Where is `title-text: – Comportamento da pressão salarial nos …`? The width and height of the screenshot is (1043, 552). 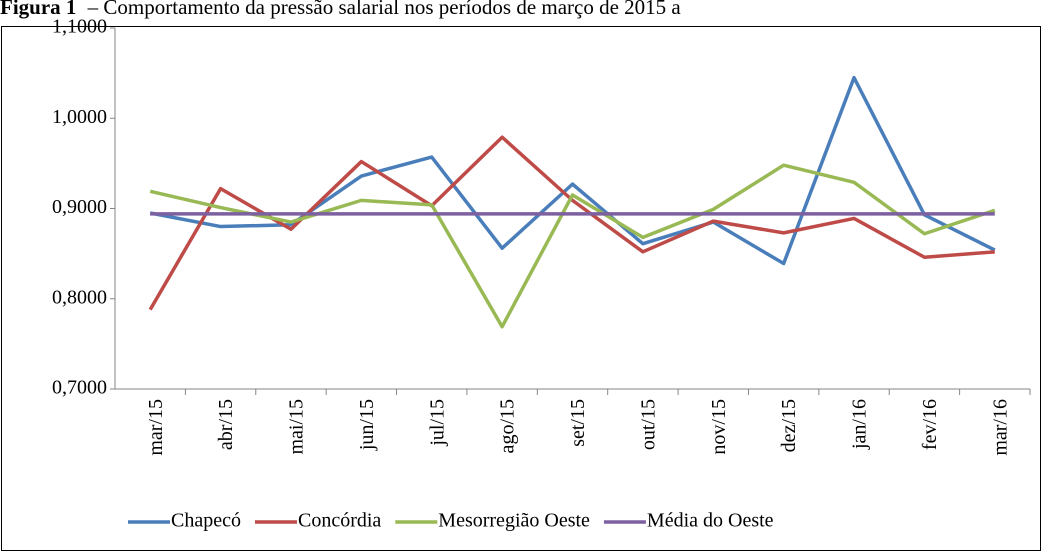
title-text: – Comportamento da pressão salarial nos … is located at coordinates (384, 9).